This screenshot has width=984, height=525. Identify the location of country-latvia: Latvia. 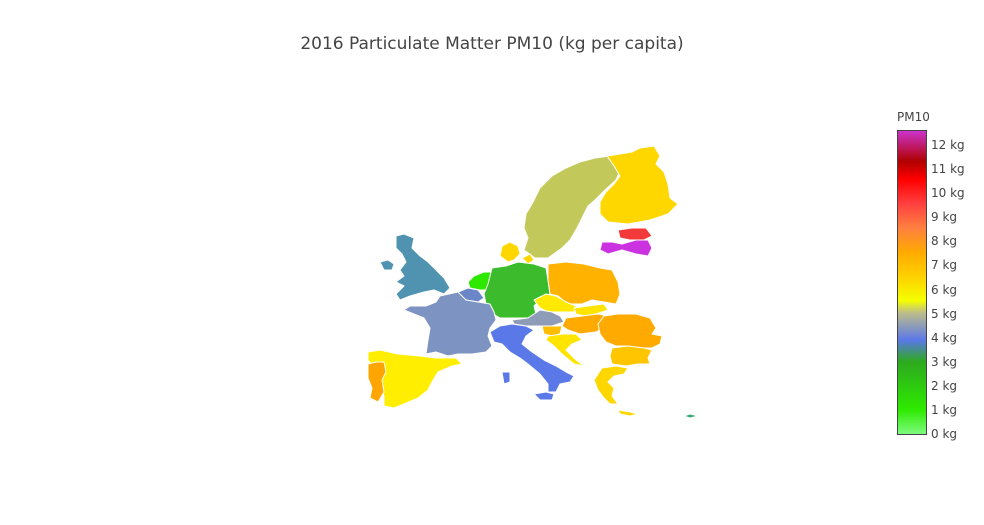
(626, 248).